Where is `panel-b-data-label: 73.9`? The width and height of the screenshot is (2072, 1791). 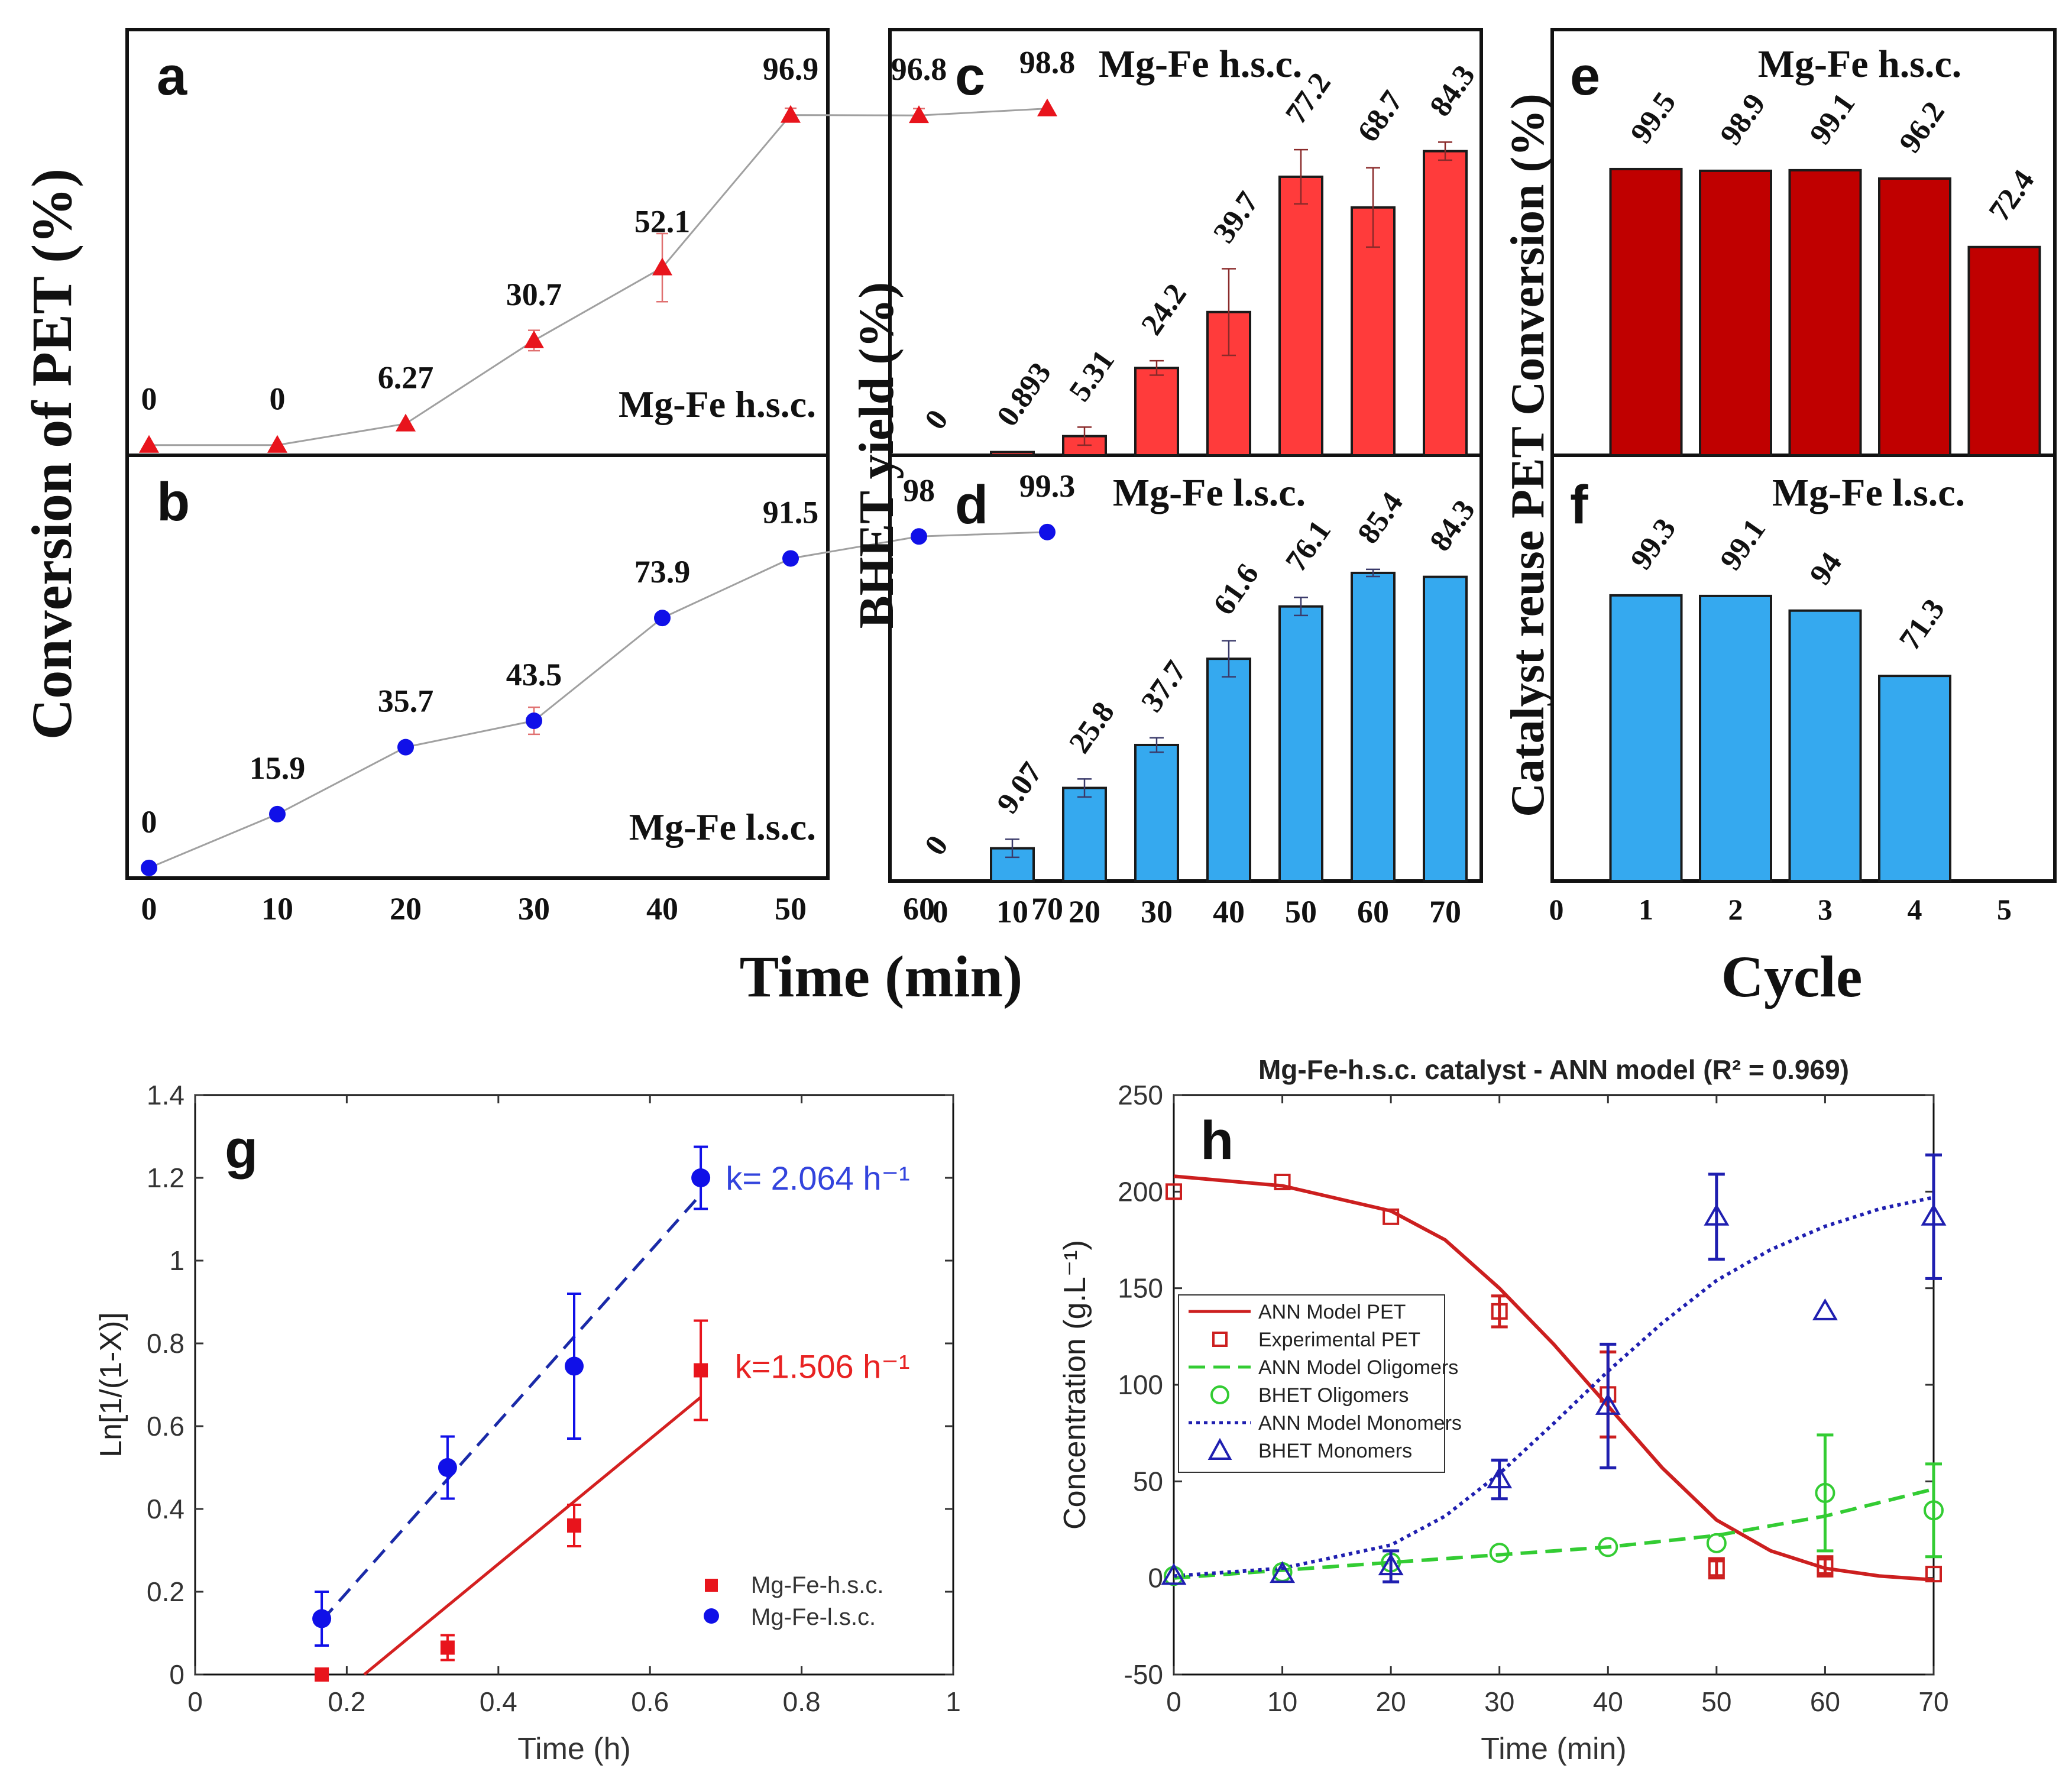
panel-b-data-label: 73.9 is located at coordinates (662, 572).